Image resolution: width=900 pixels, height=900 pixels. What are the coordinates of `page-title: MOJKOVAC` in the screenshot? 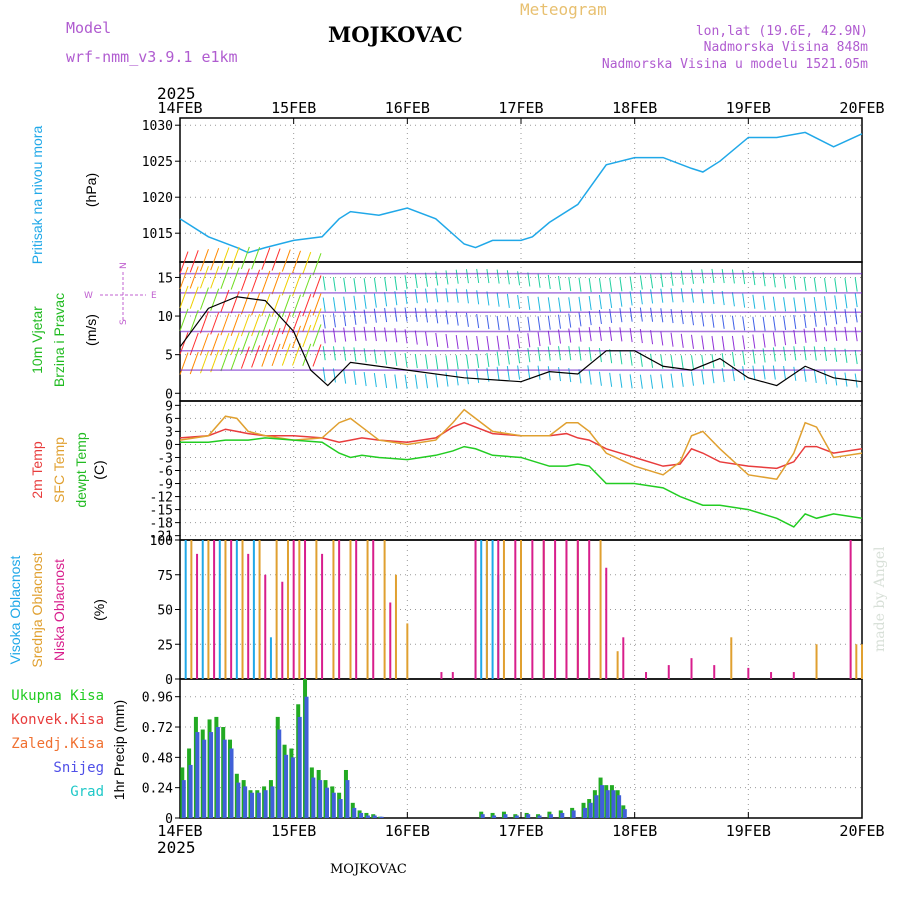 It's located at (395, 34).